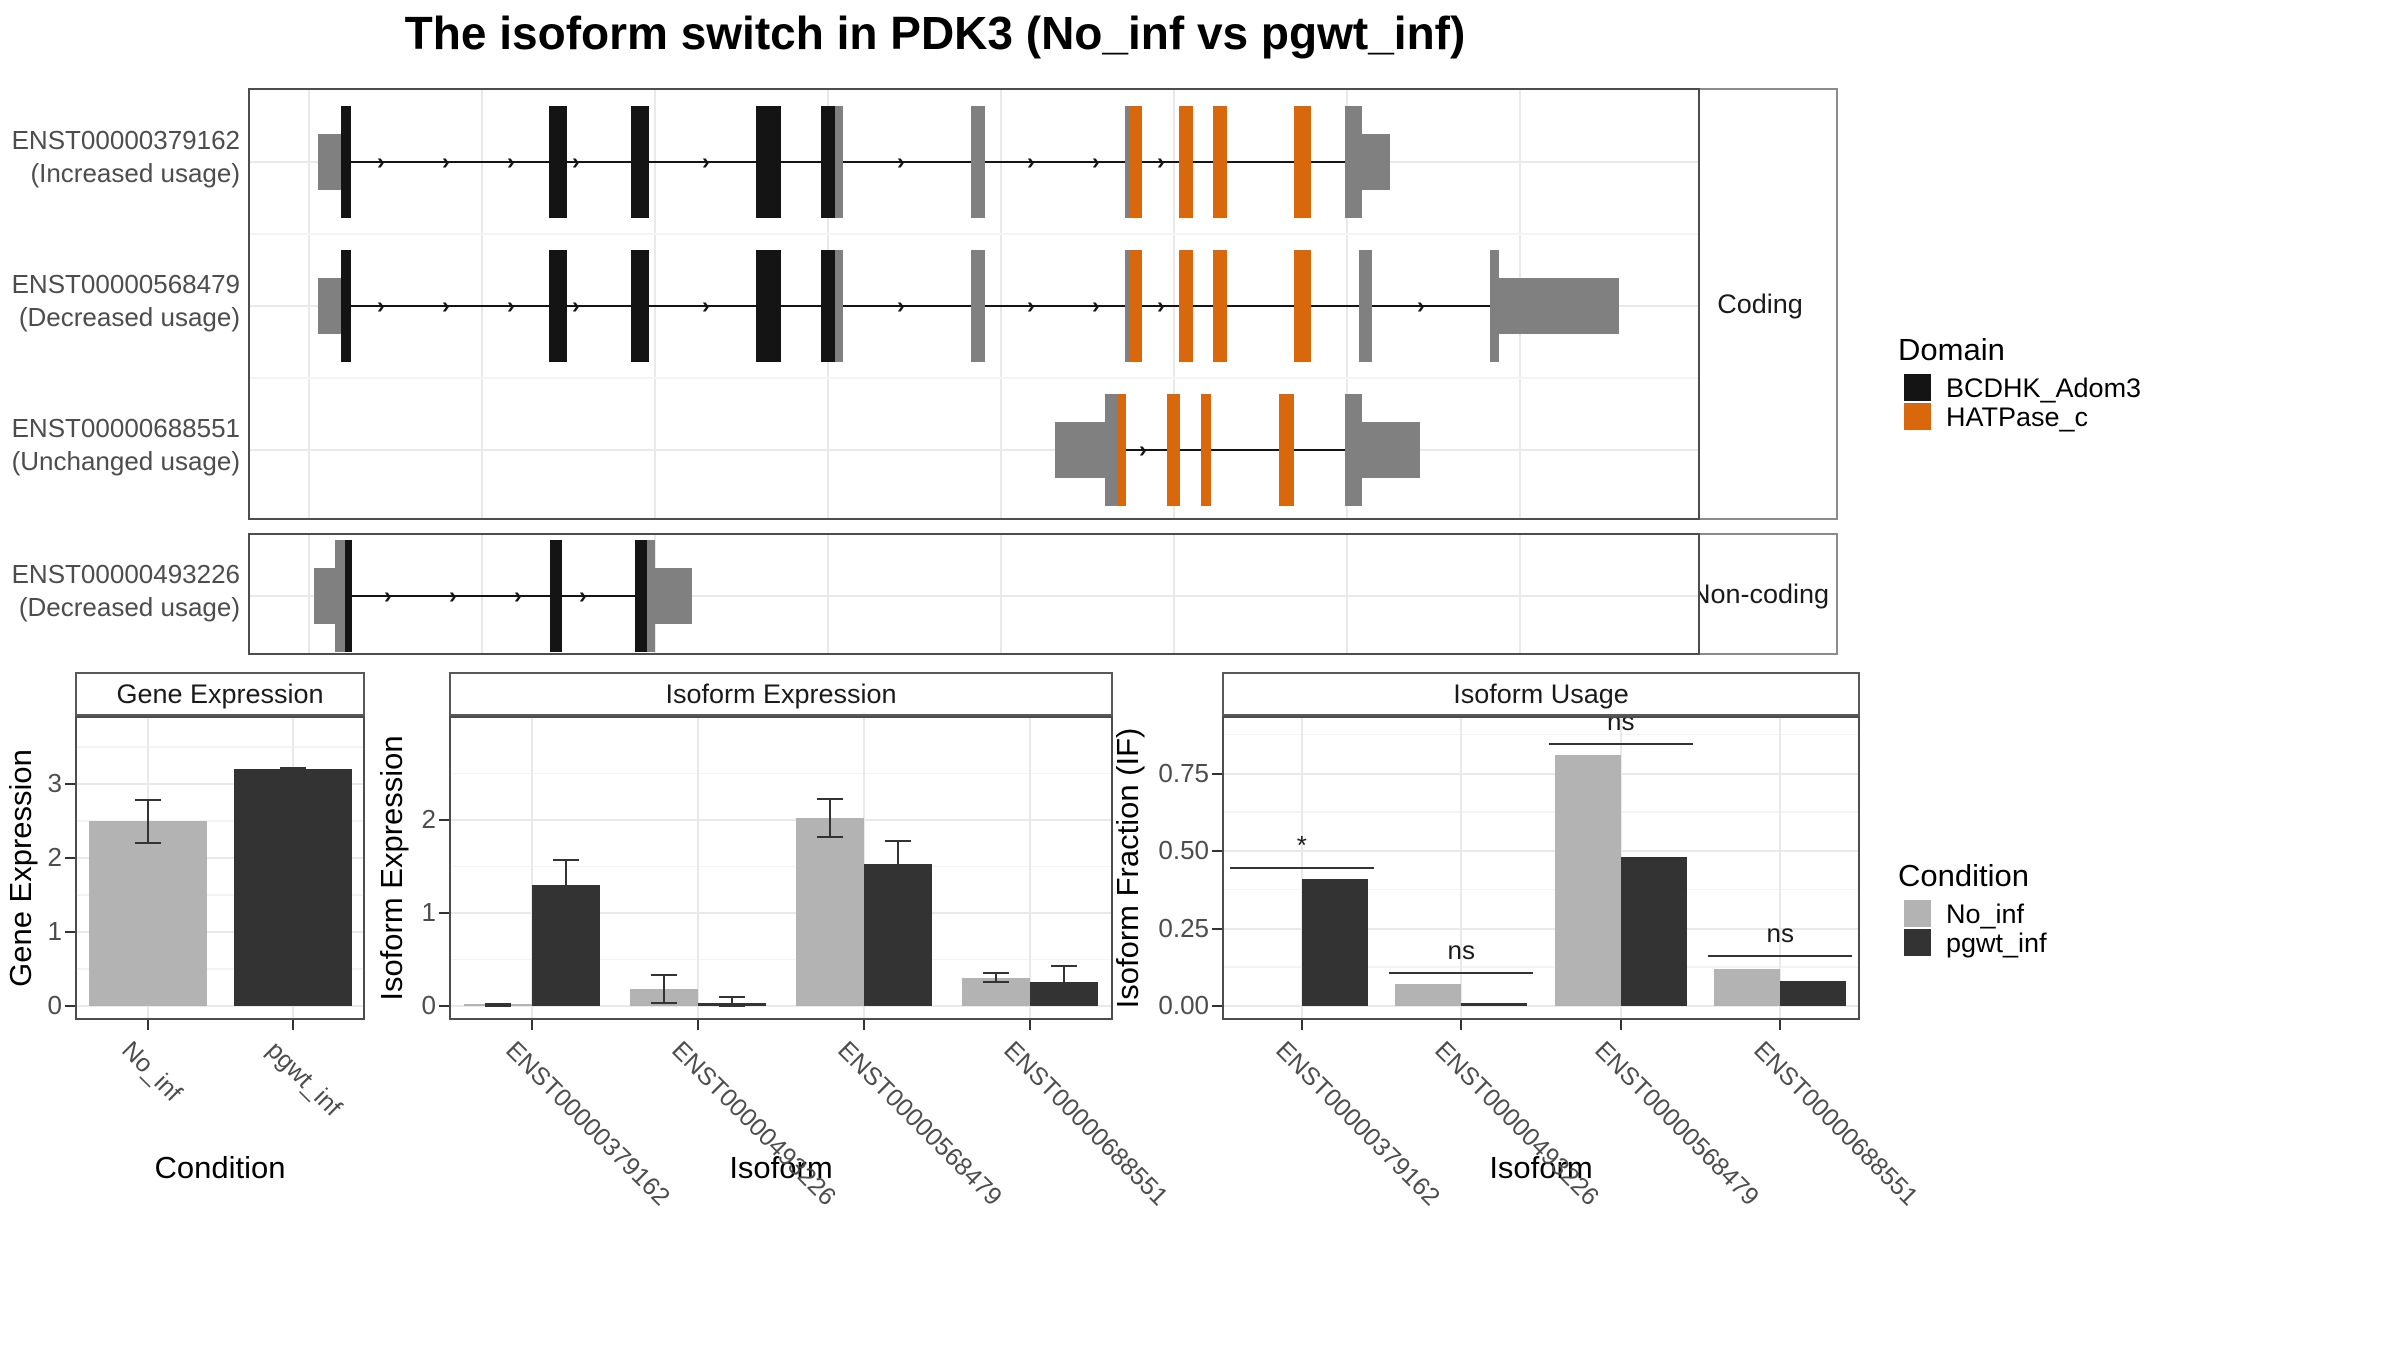 Image resolution: width=2400 pixels, height=1350 pixels. Describe the element at coordinates (120, 301) in the screenshot. I see `track-label-ENST00000568479: ENST00000568479 (Decreased usage)` at that location.